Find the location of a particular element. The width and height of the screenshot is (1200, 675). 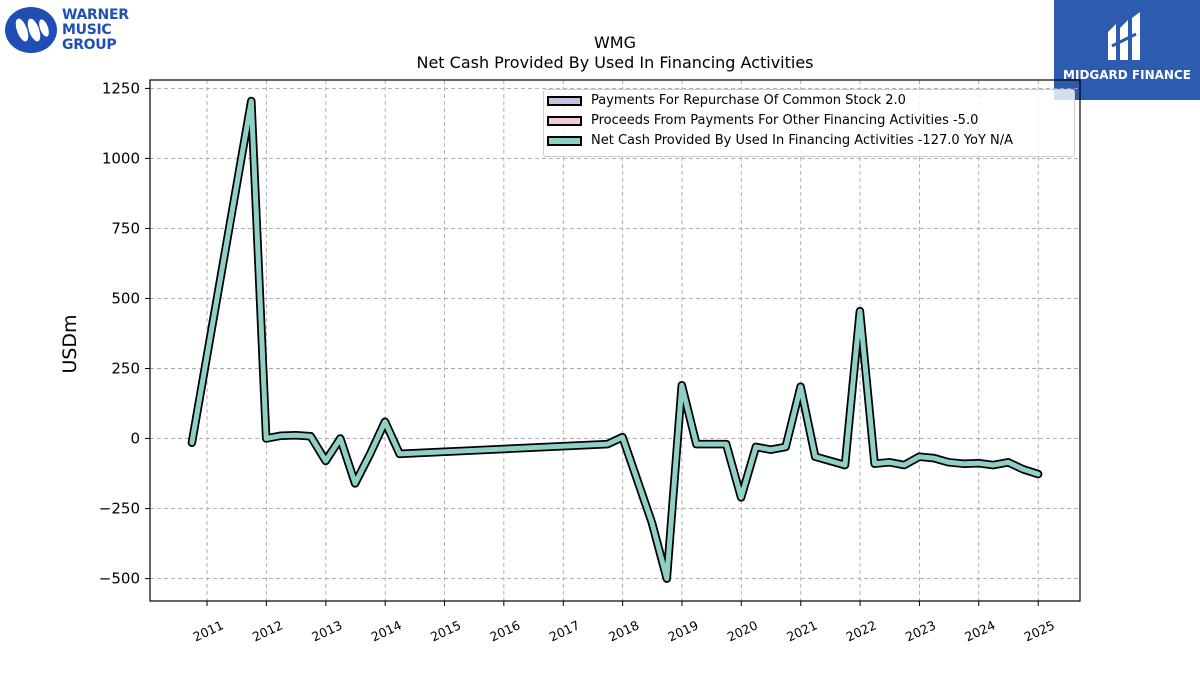

x-tick-label: 2021 is located at coordinates (801, 630).